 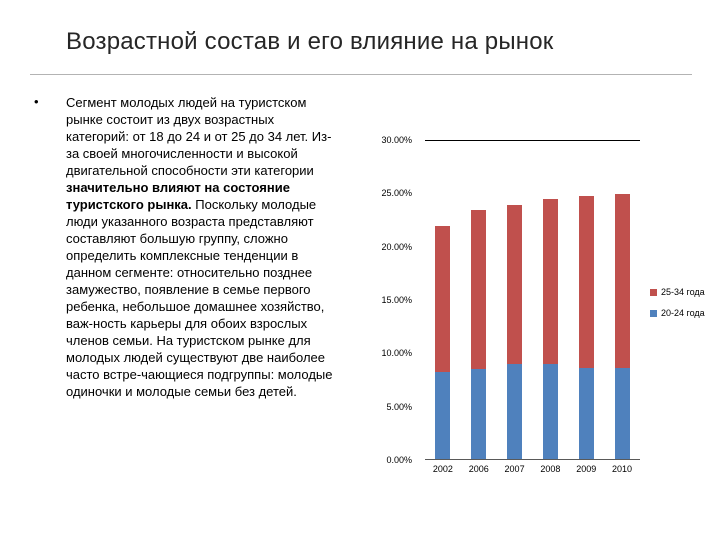 What do you see at coordinates (683, 292) in the screenshot?
I see `legend-label: 25-34 года` at bounding box center [683, 292].